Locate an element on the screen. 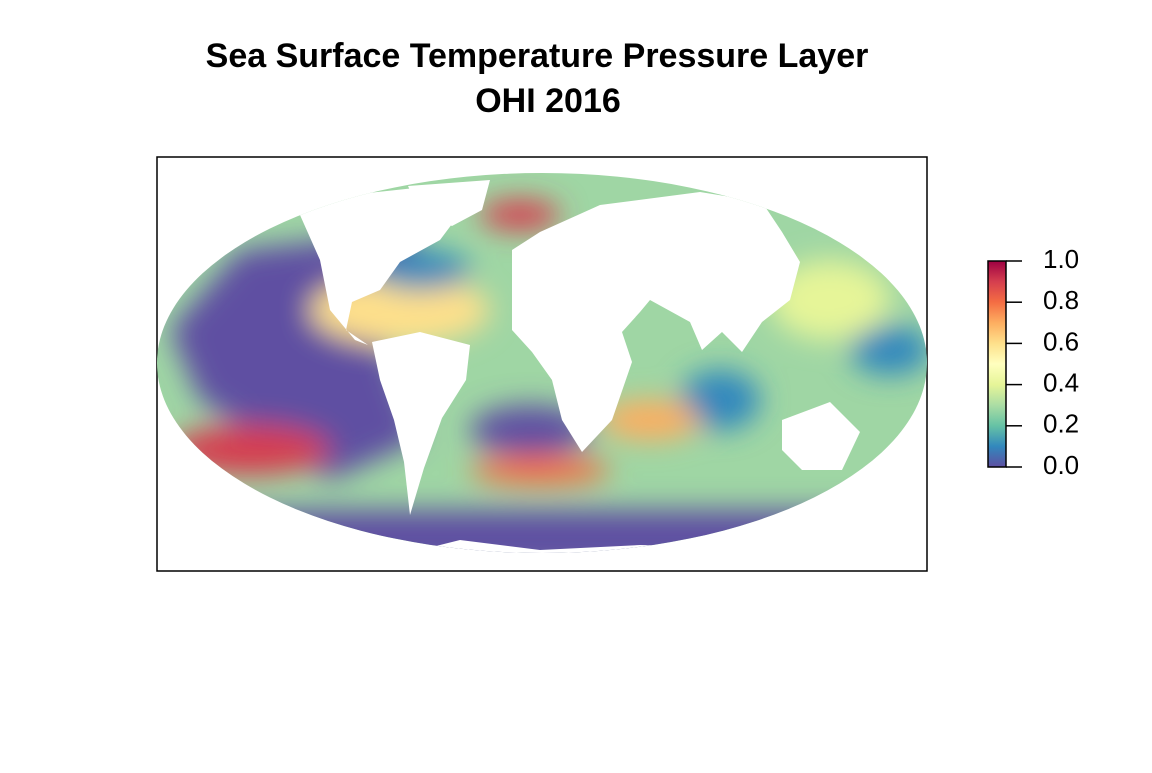 The image size is (1152, 773). colorbar is located at coordinates (997, 364).